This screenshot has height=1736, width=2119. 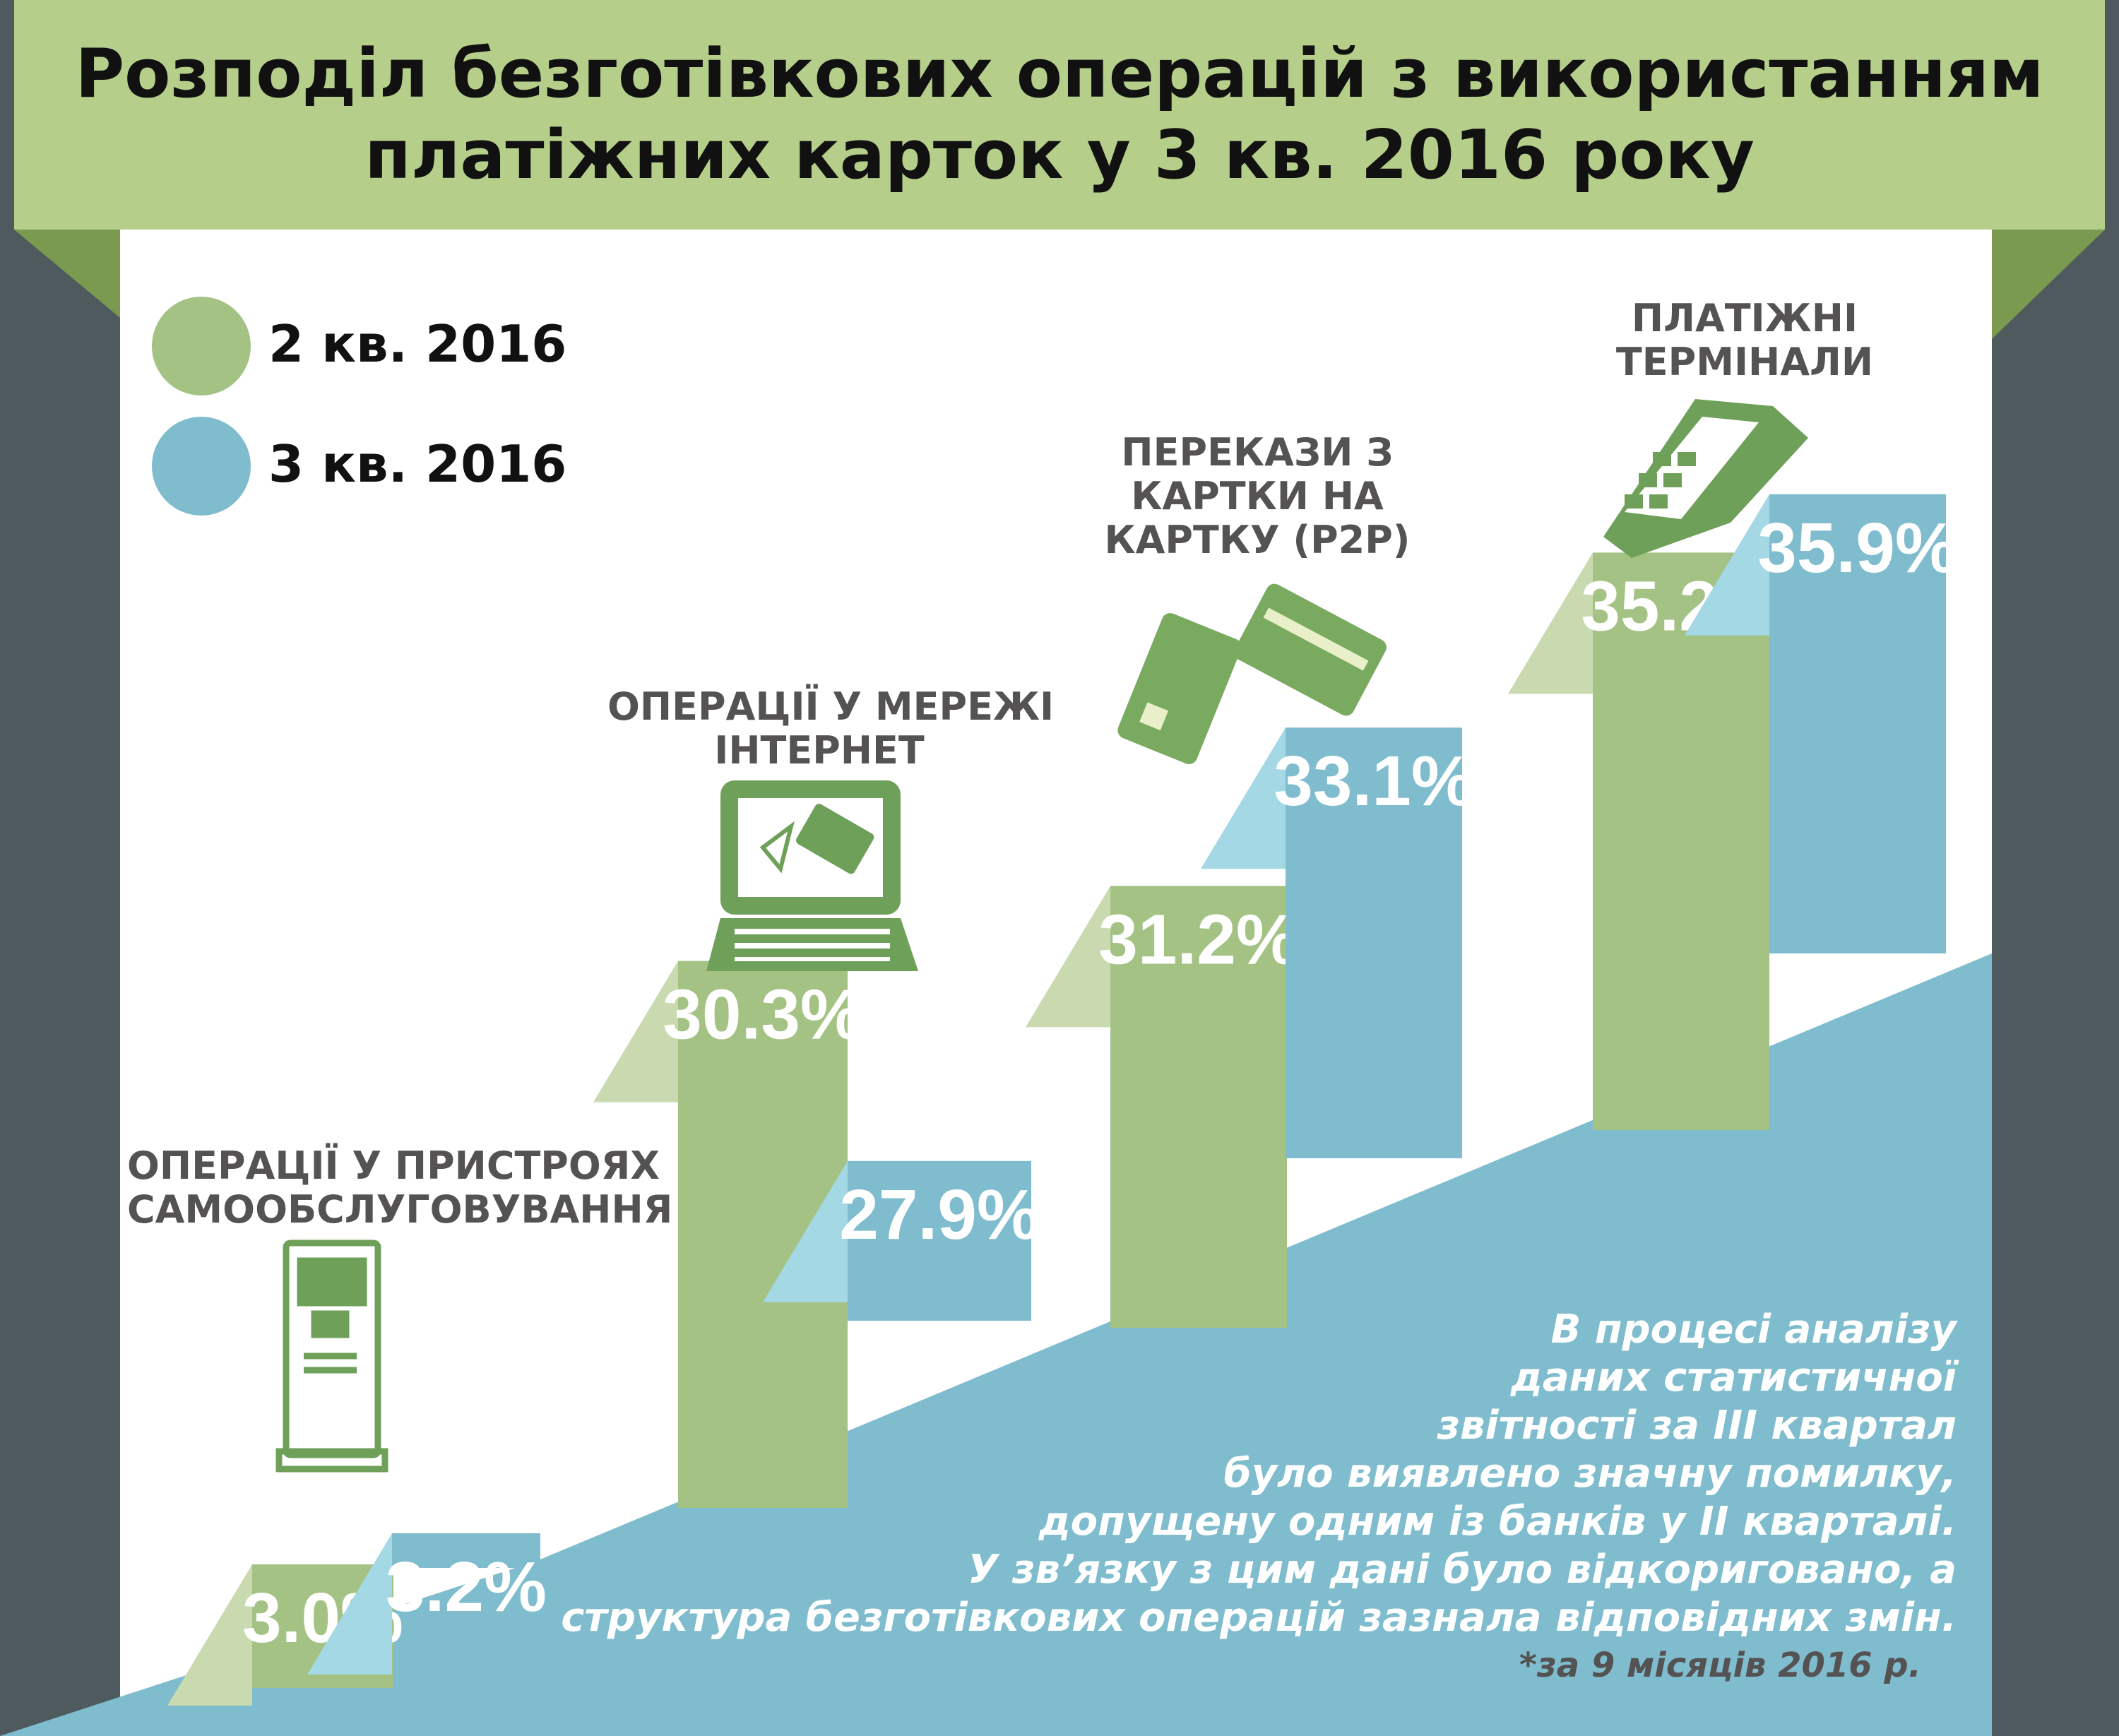 What do you see at coordinates (1744, 362) in the screenshot?
I see `category-label-line: ТЕРМІНАЛИ` at bounding box center [1744, 362].